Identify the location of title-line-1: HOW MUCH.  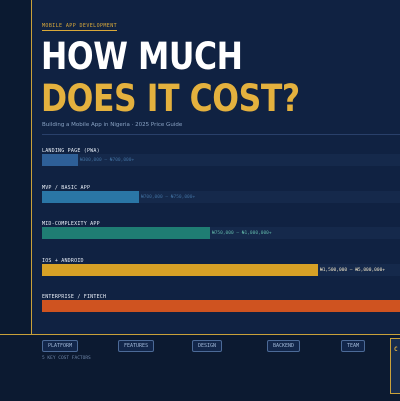
(142, 56).